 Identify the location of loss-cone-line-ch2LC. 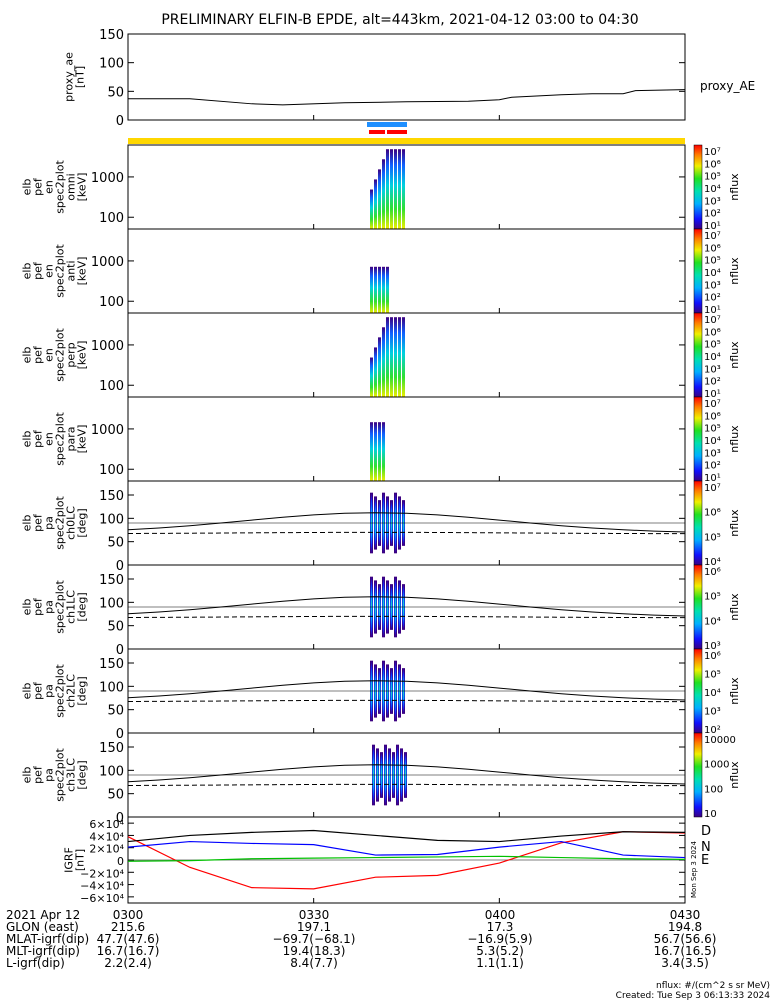
(406, 690).